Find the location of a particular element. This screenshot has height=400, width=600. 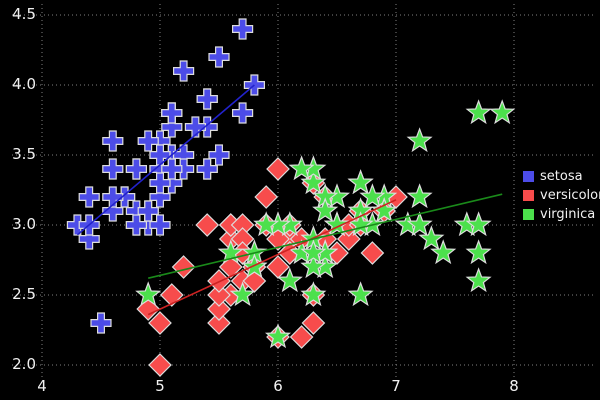

y-tick-label: 2.0 is located at coordinates (24, 364).